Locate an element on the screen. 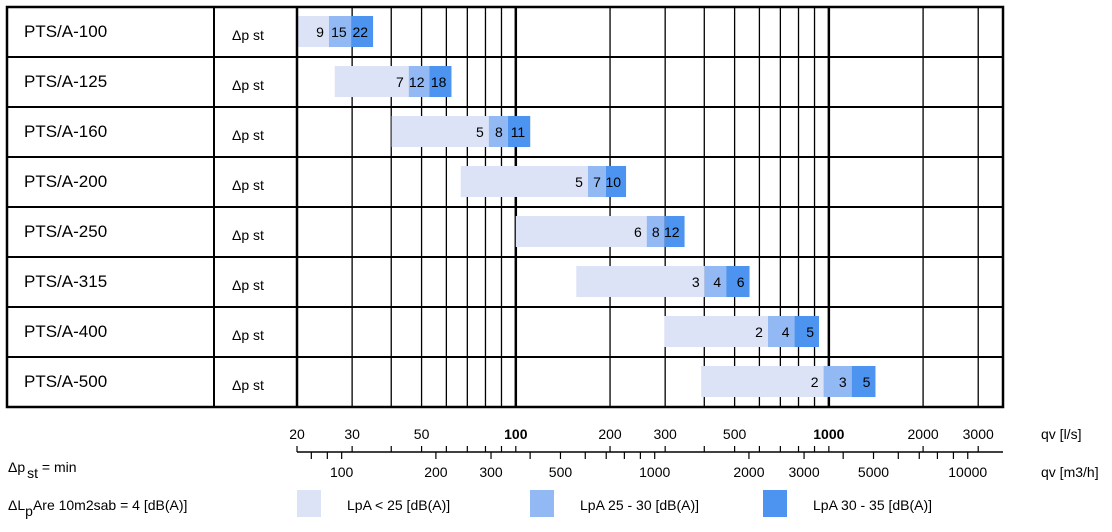  bar-value-label: 11 is located at coordinates (518, 132).